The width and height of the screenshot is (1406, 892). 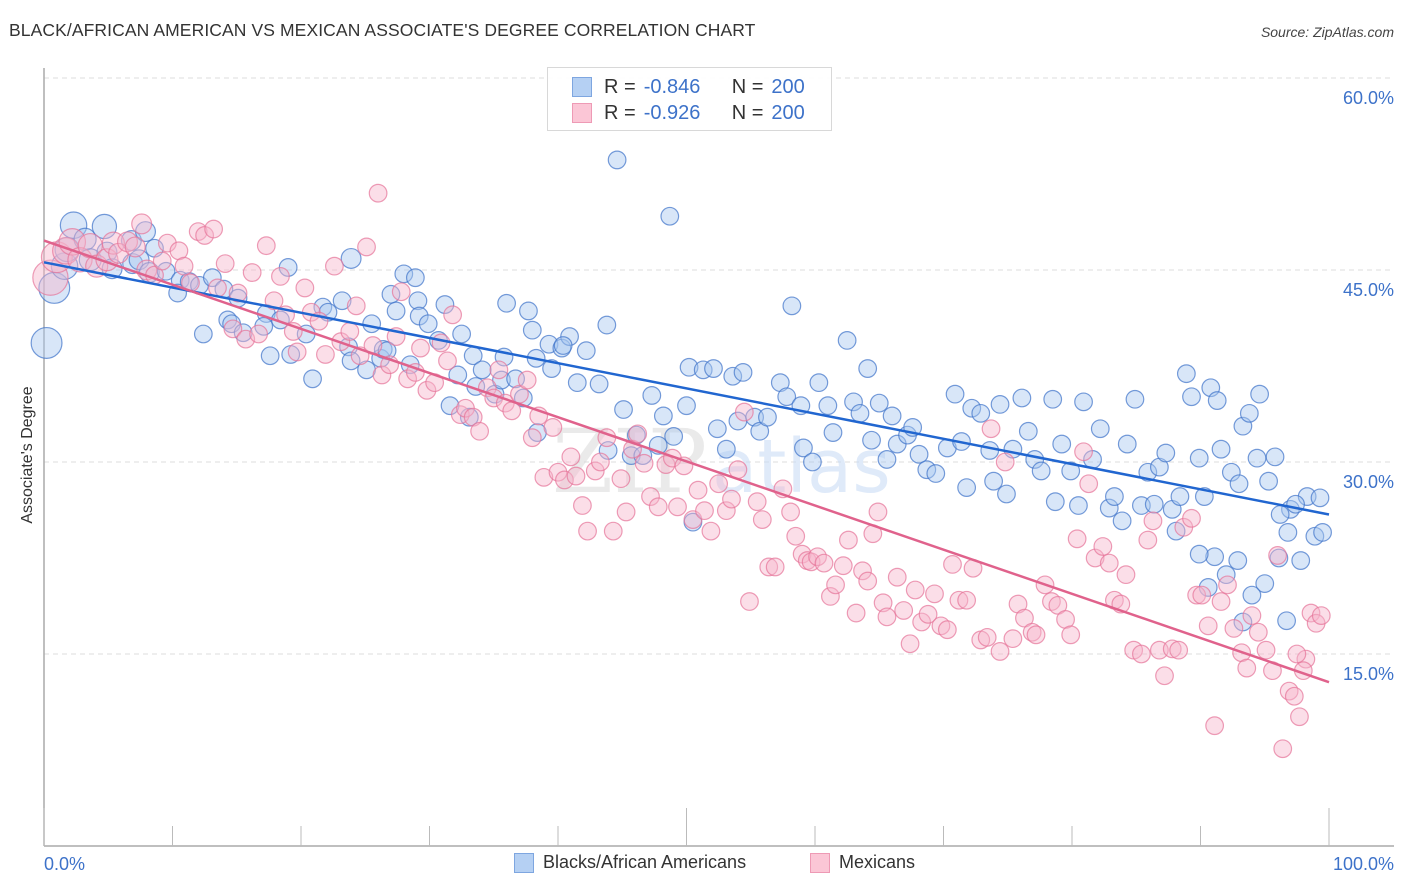 I want to click on y-tick-labels: 15.0% 30.0% 45.0% 60.0%, so click(x=1368, y=386).